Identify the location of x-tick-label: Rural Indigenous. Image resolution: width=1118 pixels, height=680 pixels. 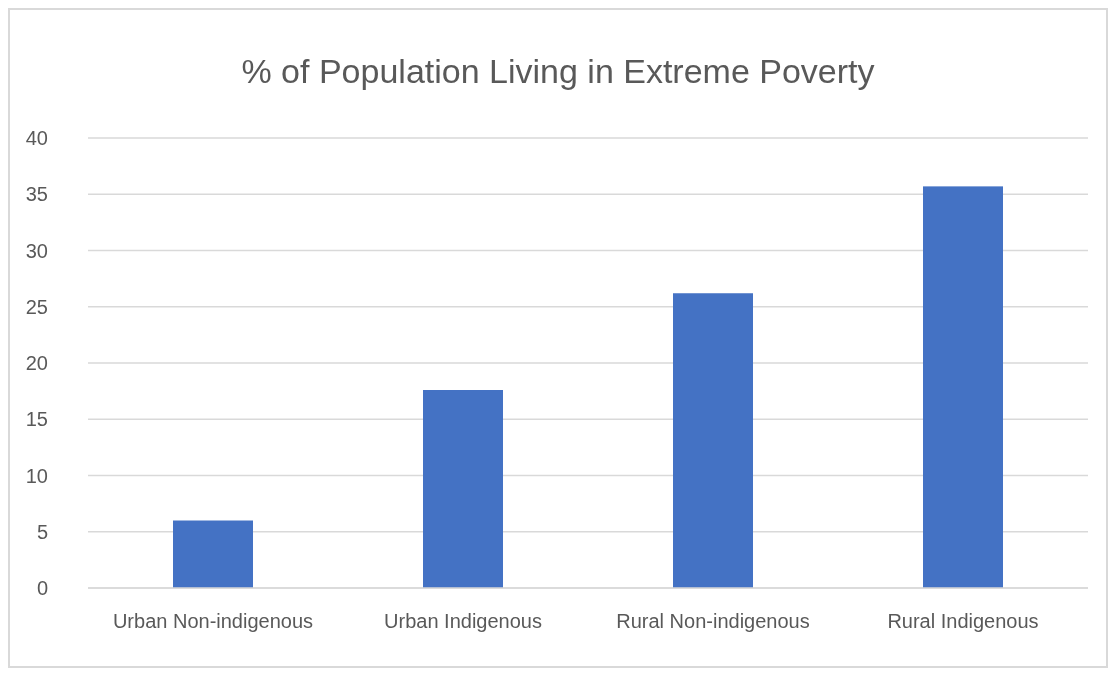
(963, 621).